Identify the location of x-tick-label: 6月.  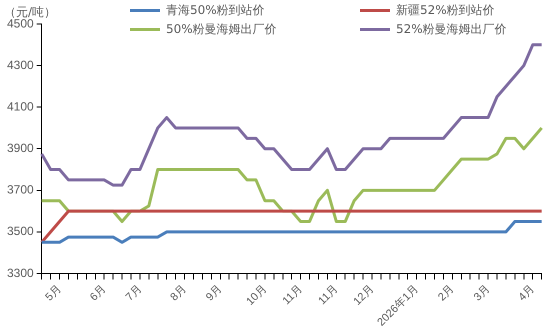
(98, 293).